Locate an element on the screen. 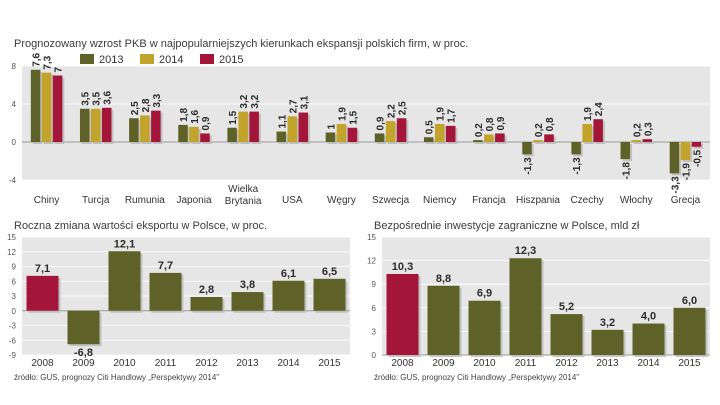 This screenshot has height=405, width=720. y-tick-label: 9 is located at coordinates (14, 267).